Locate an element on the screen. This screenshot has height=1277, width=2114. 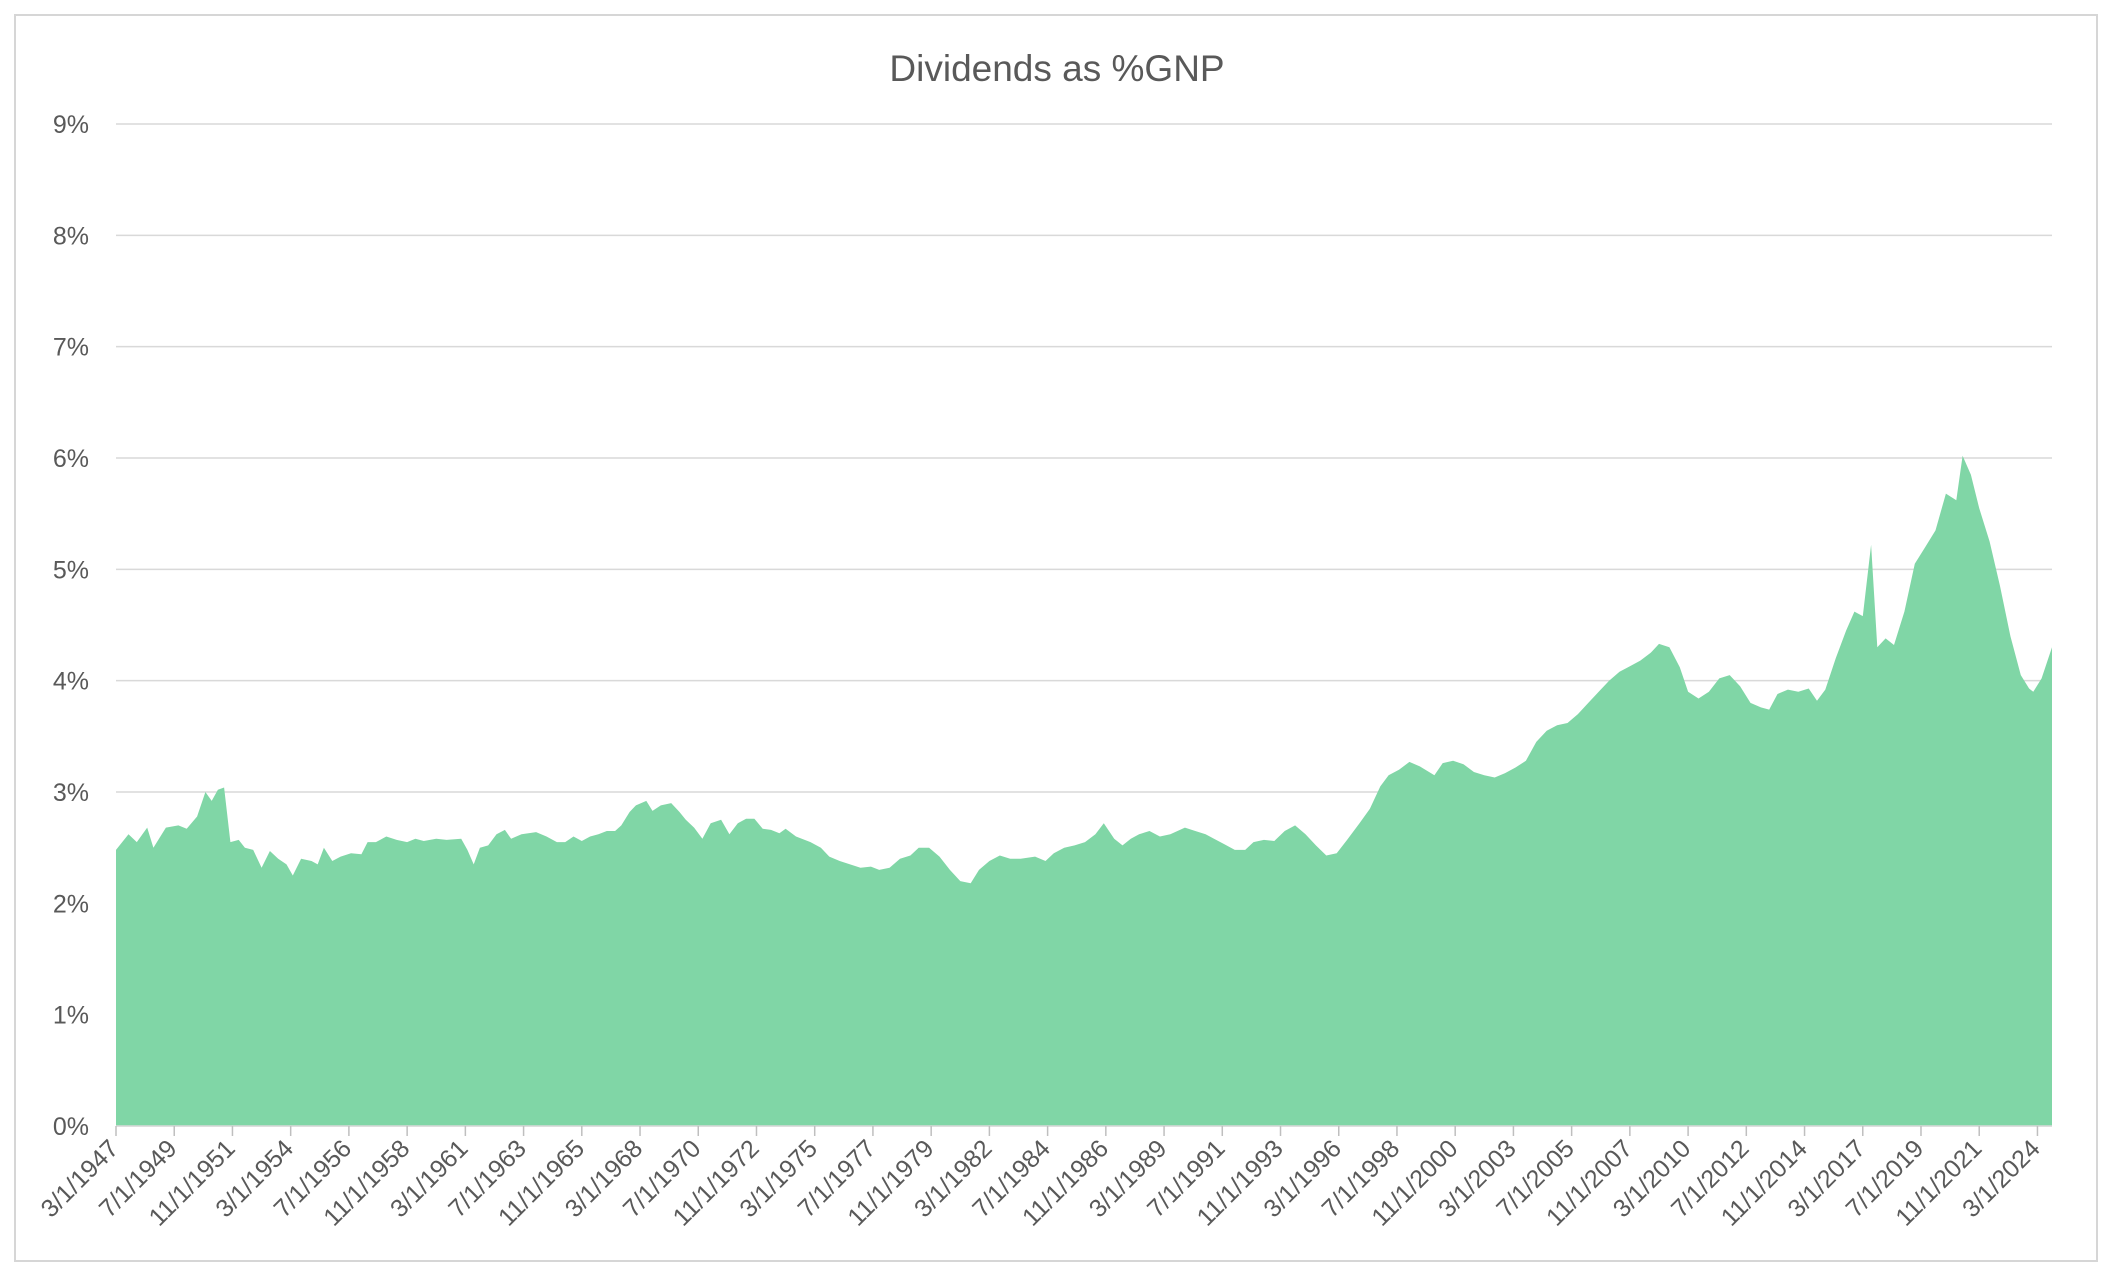
y-tick-label: 7% is located at coordinates (71, 348).